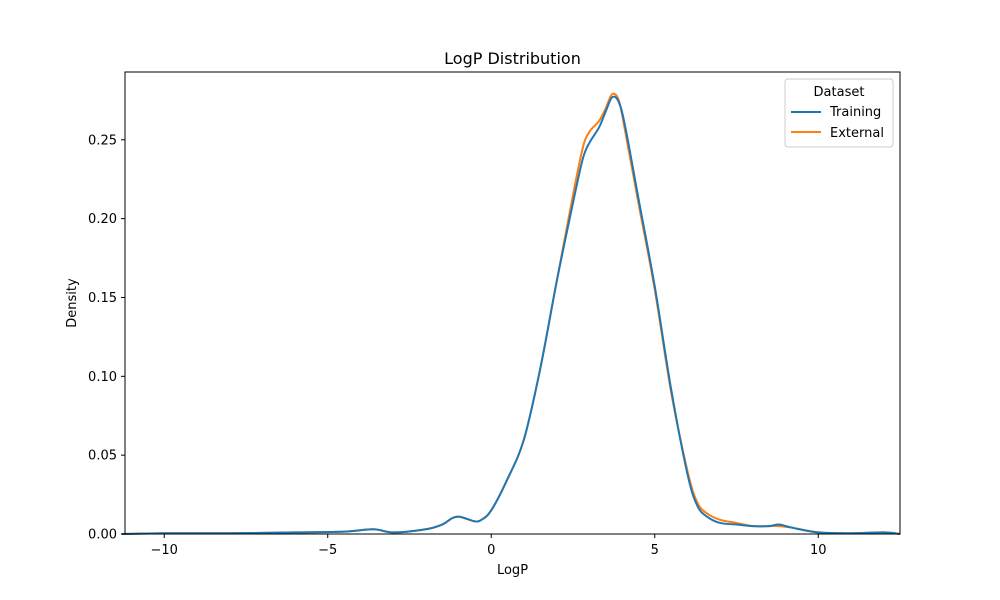 The width and height of the screenshot is (1000, 600). Describe the element at coordinates (855, 112) in the screenshot. I see `legend-label-training: Training` at that location.